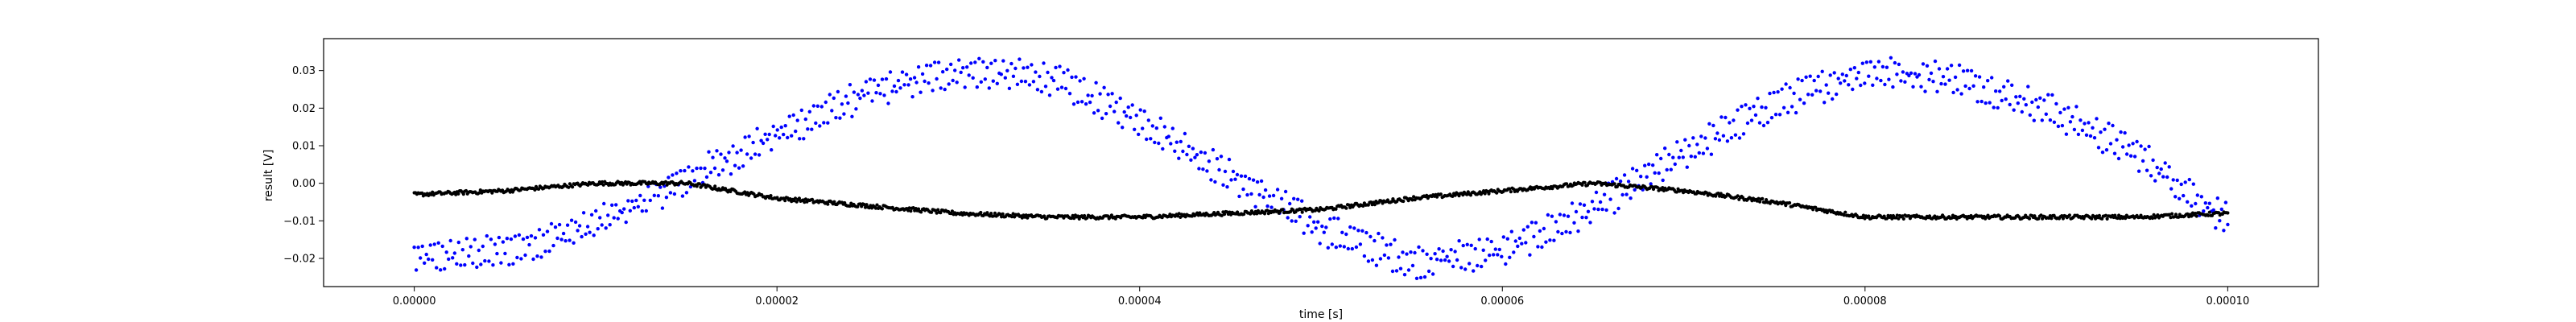 The height and width of the screenshot is (322, 2576). Describe the element at coordinates (2227, 301) in the screenshot. I see `x-tick-label: 0.00010` at that location.